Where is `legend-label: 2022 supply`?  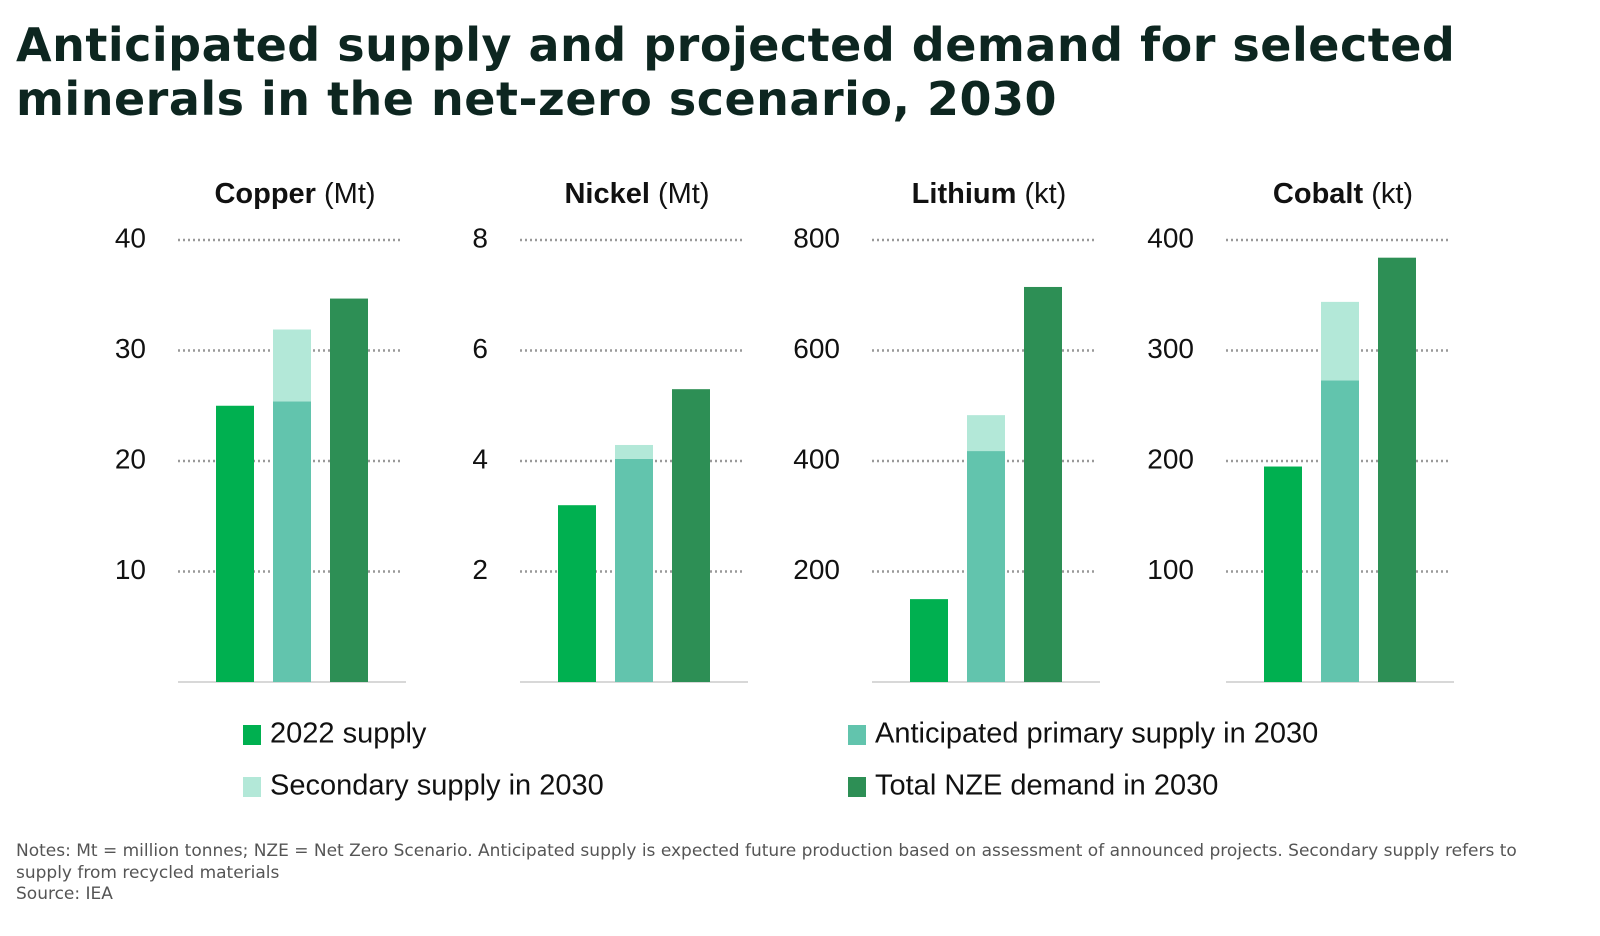 legend-label: 2022 supply is located at coordinates (348, 734).